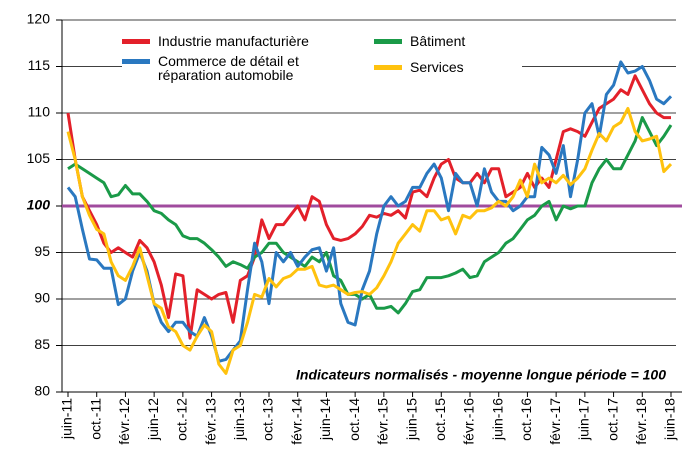  I want to click on y-tick-label: 100, so click(39, 205).